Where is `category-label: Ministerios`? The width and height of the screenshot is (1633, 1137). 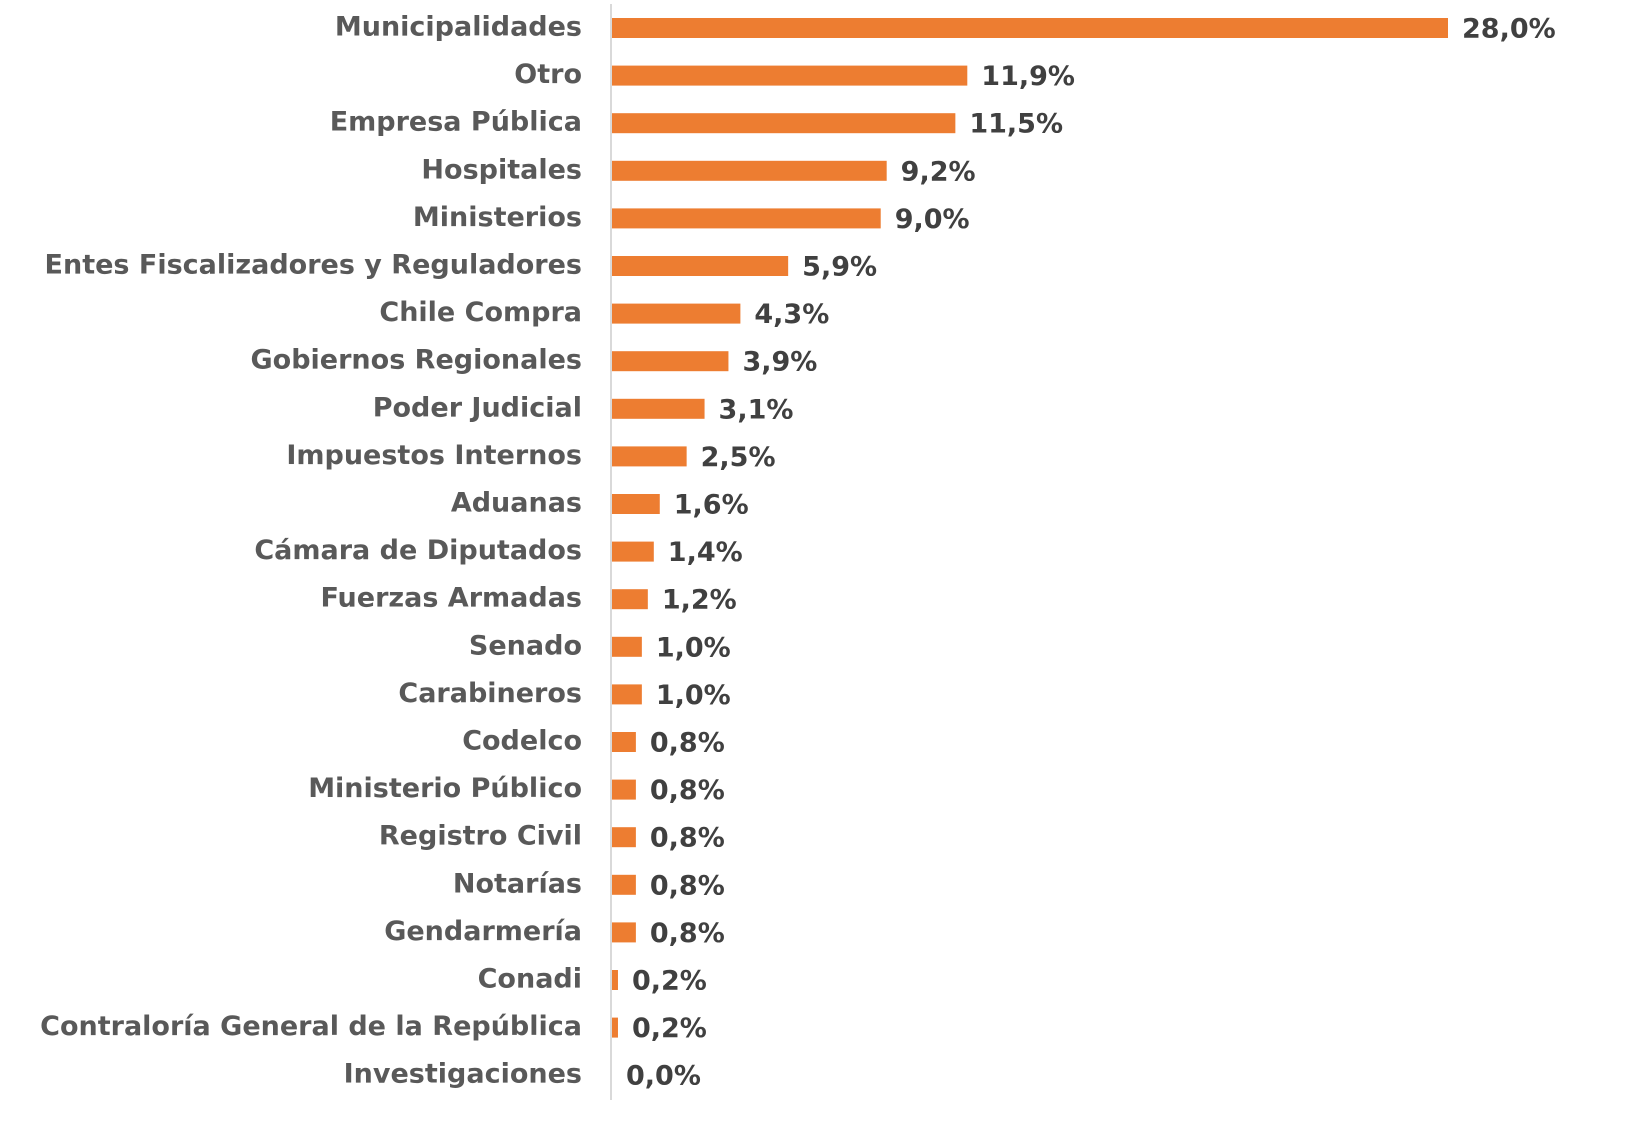 category-label: Ministerios is located at coordinates (497, 217).